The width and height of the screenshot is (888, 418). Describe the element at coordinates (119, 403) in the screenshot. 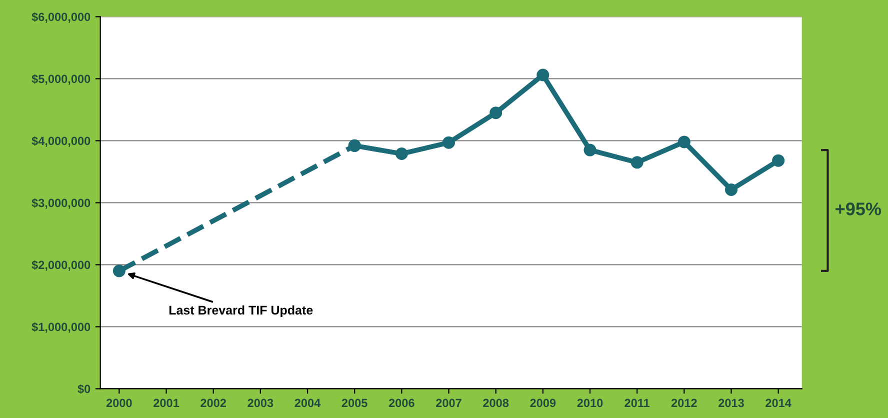

I see `x-tick-label: 2000` at that location.